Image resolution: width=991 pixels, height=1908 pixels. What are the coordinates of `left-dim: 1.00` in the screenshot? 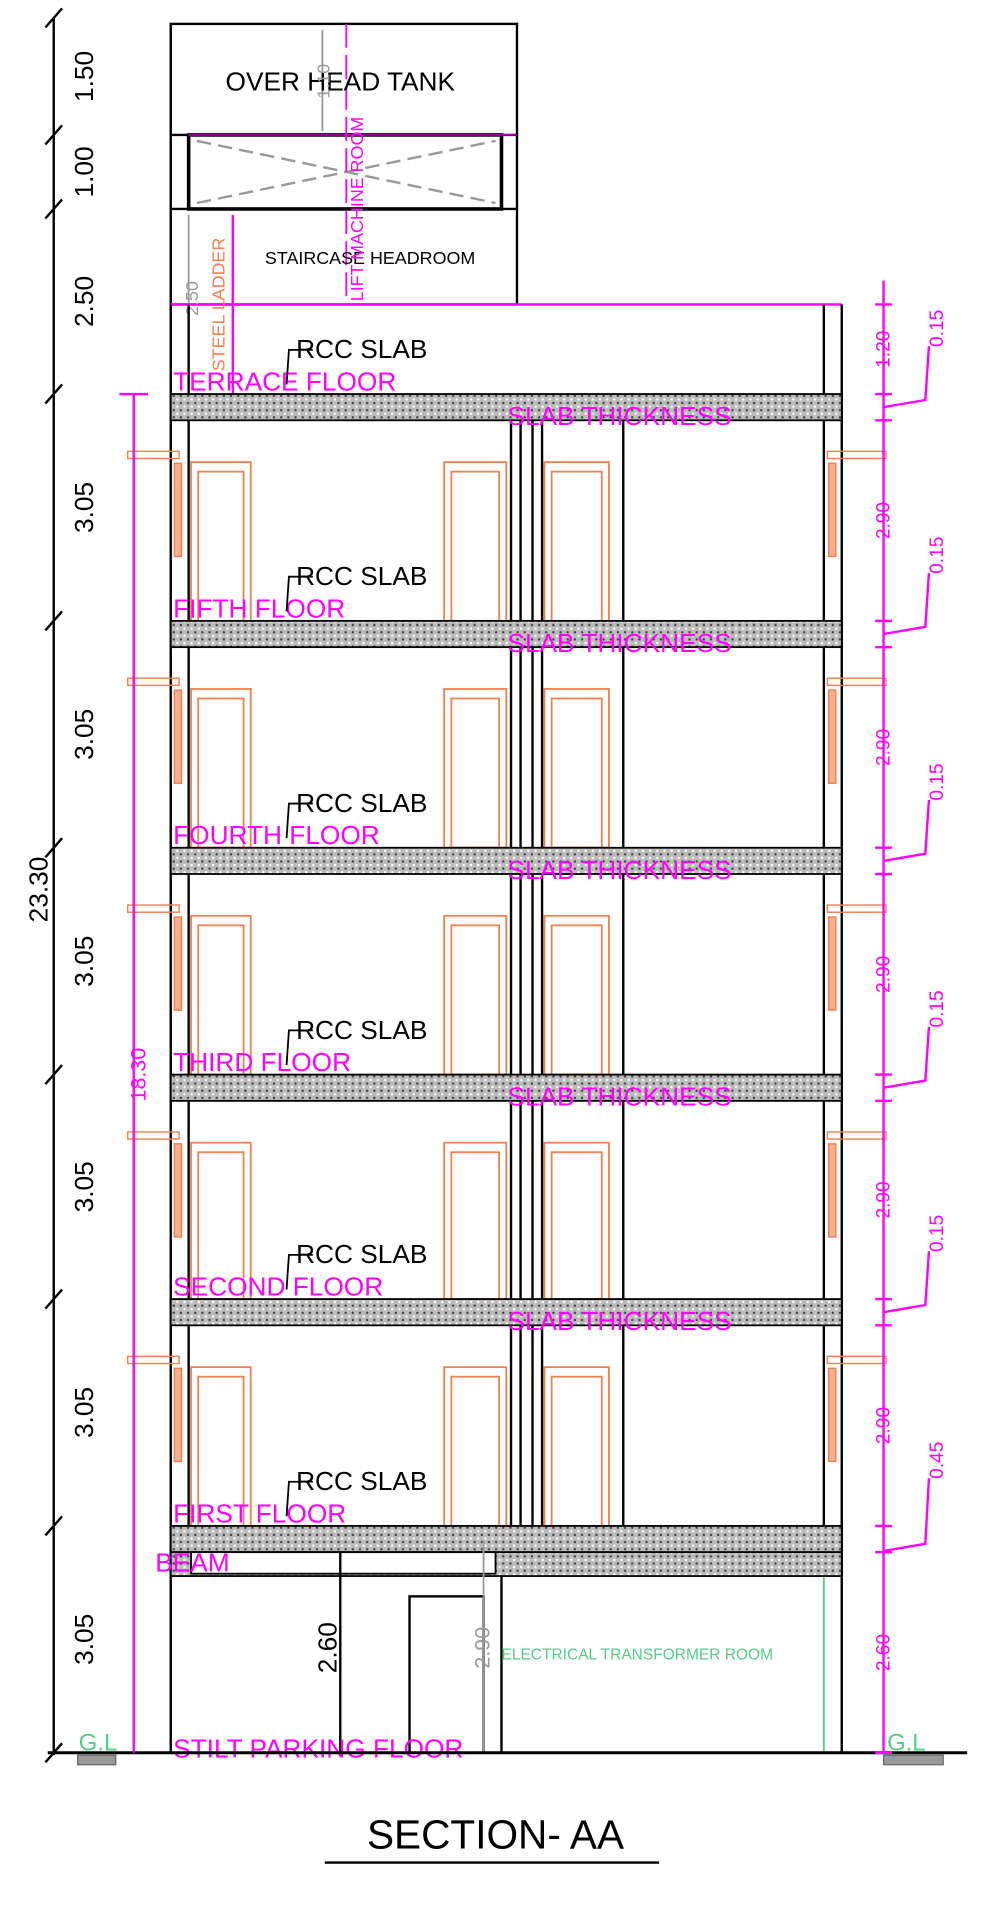 It's located at (84, 171).